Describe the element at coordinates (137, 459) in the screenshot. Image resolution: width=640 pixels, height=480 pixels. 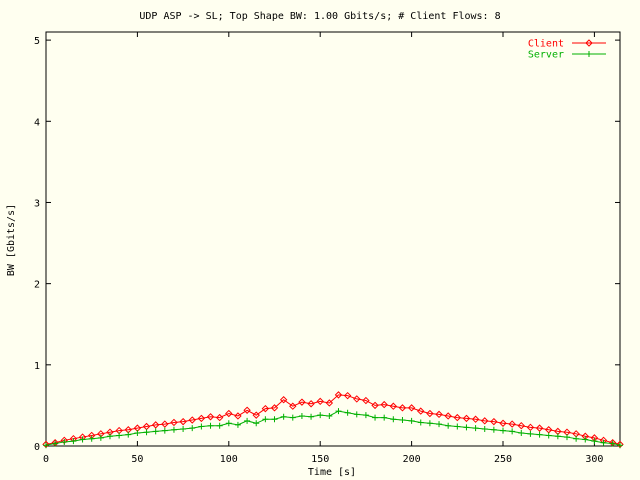
I see `x-tick-label: 50` at that location.